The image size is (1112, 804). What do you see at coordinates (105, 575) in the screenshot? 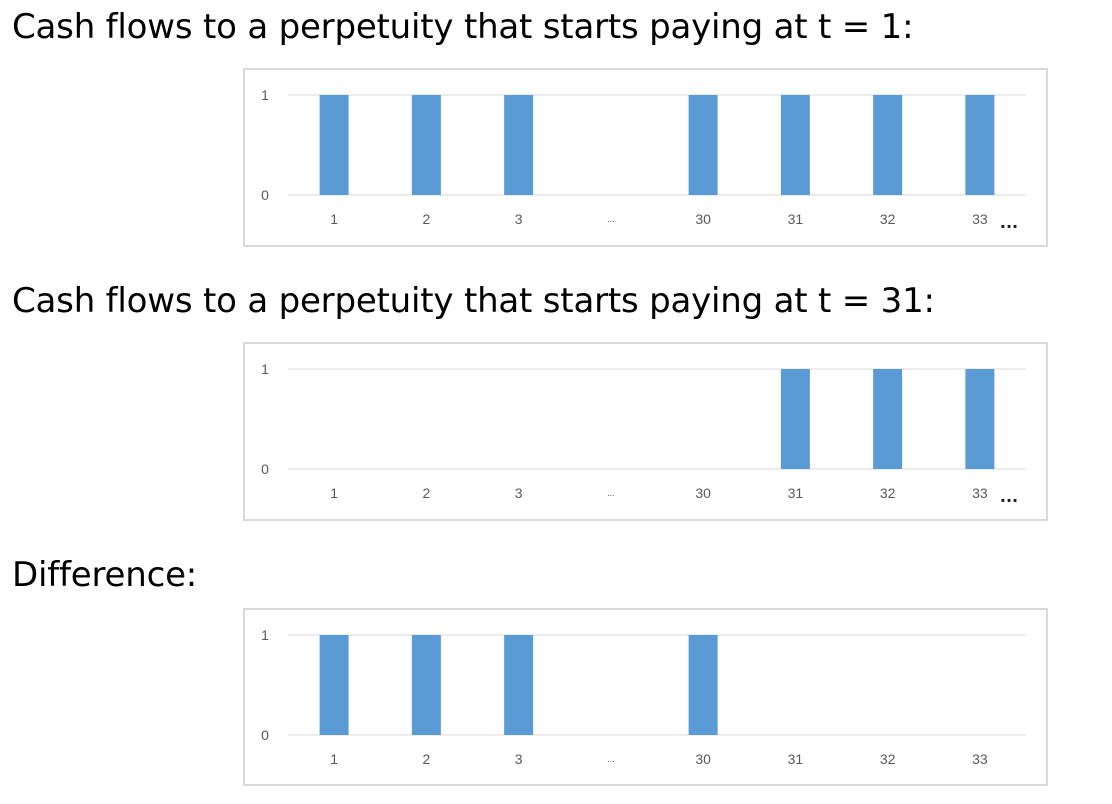
I see `heading-difference: Difference:` at bounding box center [105, 575].